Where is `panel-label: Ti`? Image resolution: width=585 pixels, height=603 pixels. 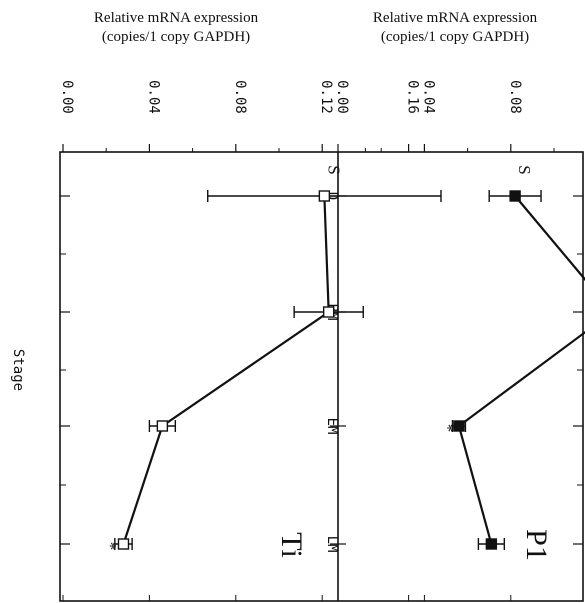
panel-label: Ti is located at coordinates (291, 545).